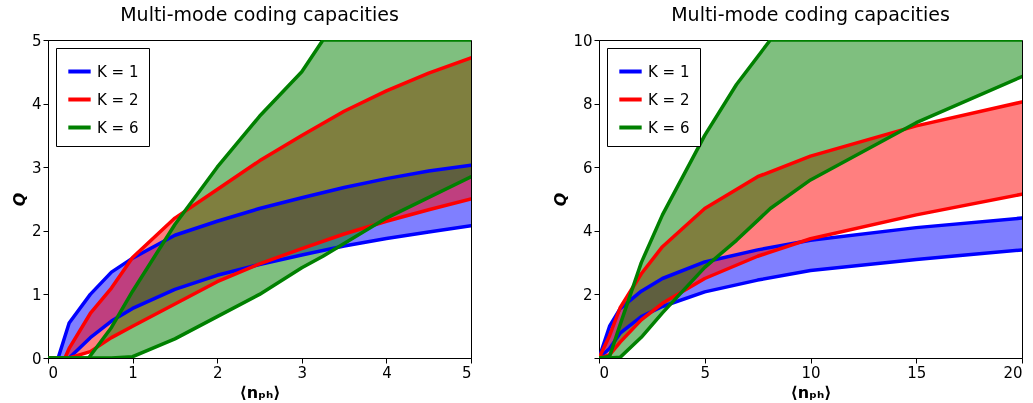  Describe the element at coordinates (133, 372) in the screenshot. I see `x-tick-label: 1` at that location.